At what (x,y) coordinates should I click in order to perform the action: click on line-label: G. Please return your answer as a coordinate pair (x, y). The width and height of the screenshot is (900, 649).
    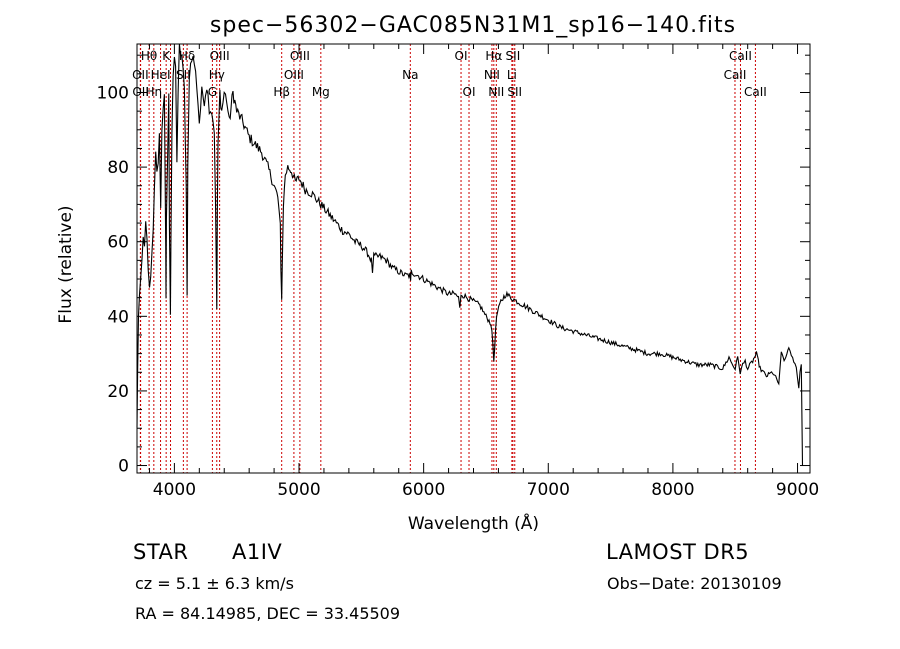
    Looking at the image, I should click on (212, 92).